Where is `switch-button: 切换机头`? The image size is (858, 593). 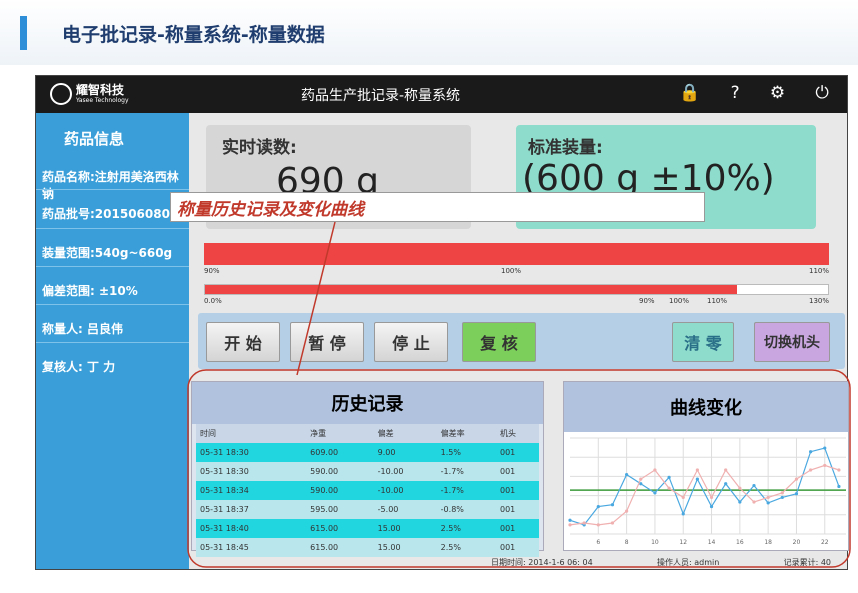
switch-button: 切换机头 is located at coordinates (792, 342).